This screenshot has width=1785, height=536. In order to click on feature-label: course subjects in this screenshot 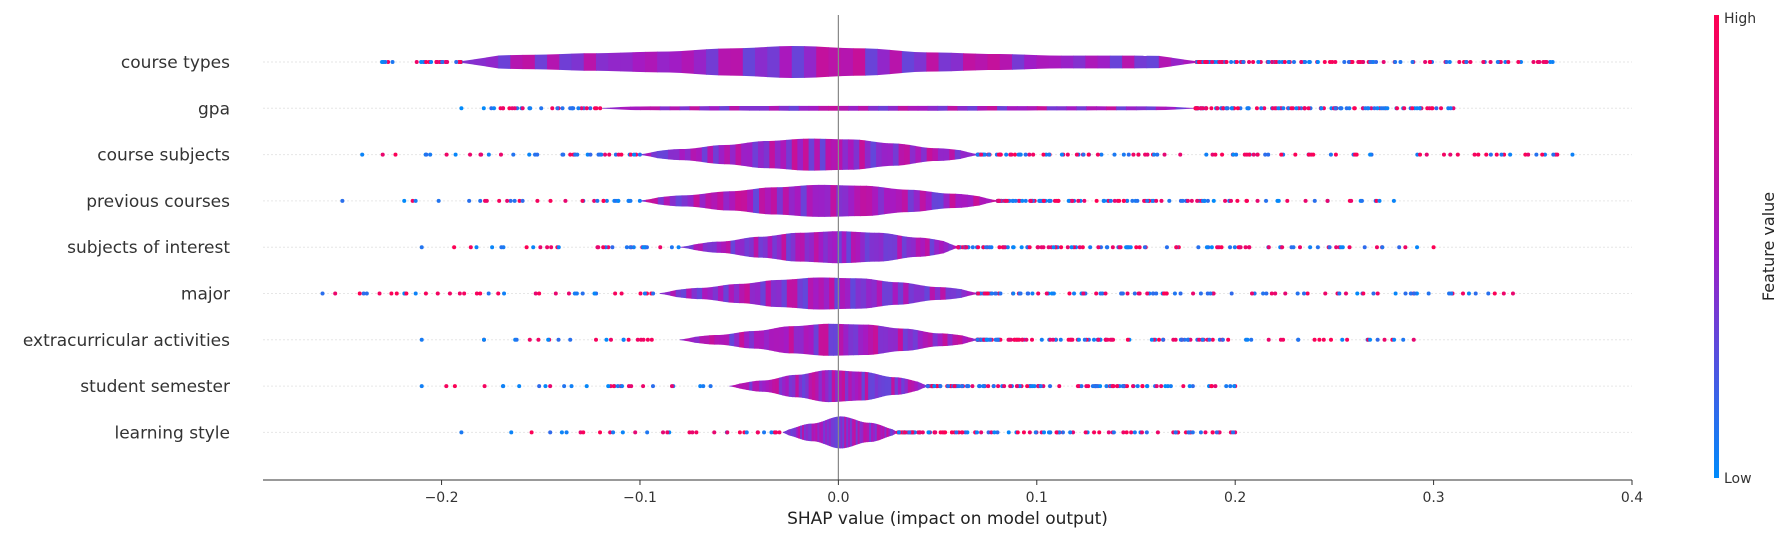, I will do `click(163, 156)`.